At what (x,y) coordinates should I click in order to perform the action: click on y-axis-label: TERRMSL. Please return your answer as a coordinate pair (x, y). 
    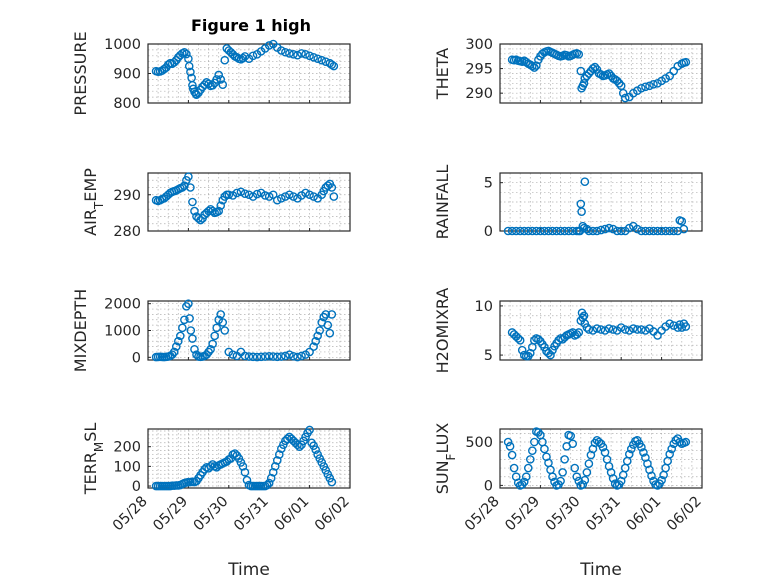
    Looking at the image, I should click on (93, 459).